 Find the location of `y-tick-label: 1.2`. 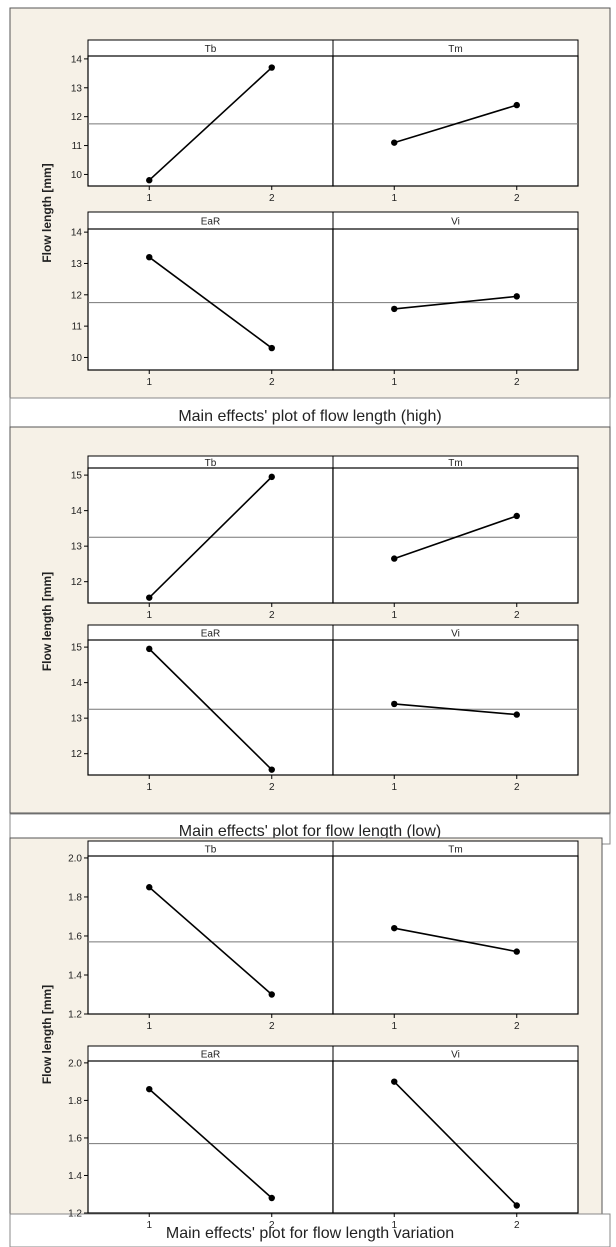

y-tick-label: 1.2 is located at coordinates (75, 1015).